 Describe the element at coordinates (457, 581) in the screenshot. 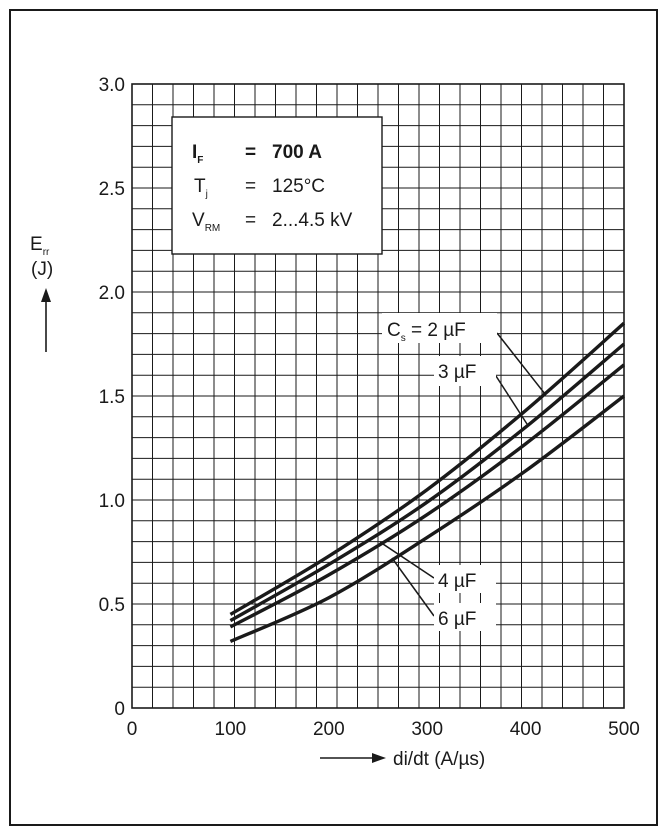

I see `svg-text: 4 µF` at that location.